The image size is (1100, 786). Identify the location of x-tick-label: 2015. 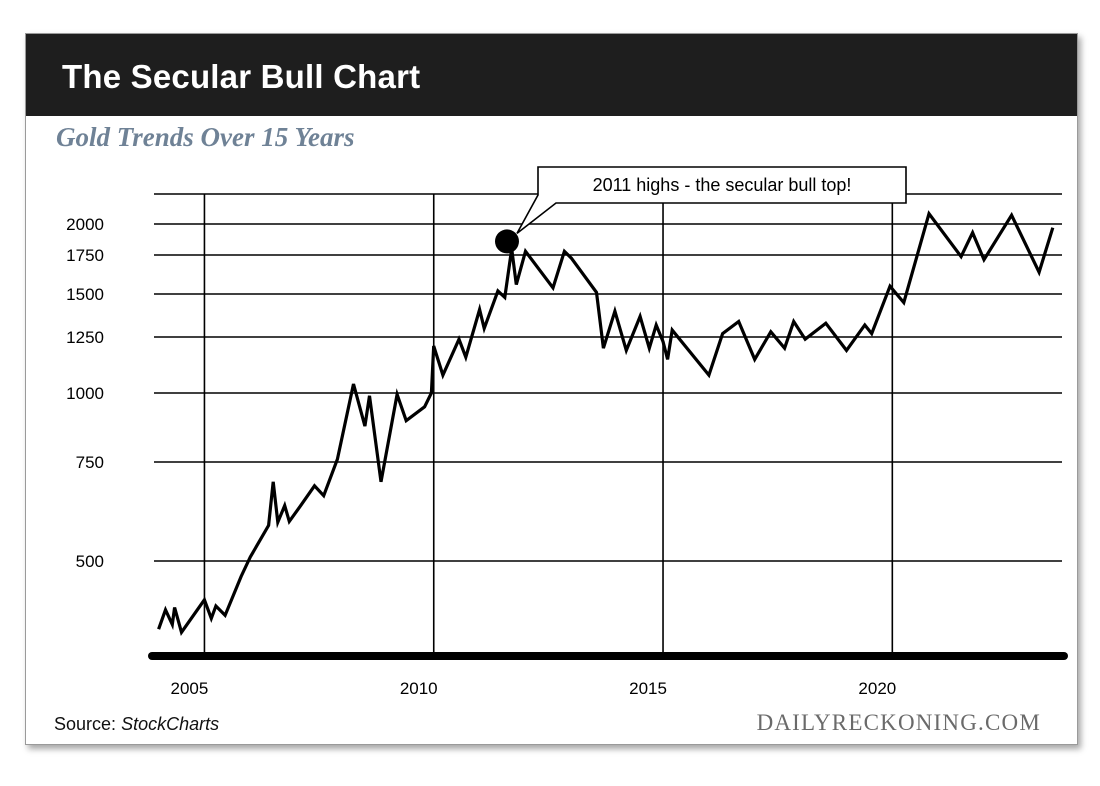
(648, 688).